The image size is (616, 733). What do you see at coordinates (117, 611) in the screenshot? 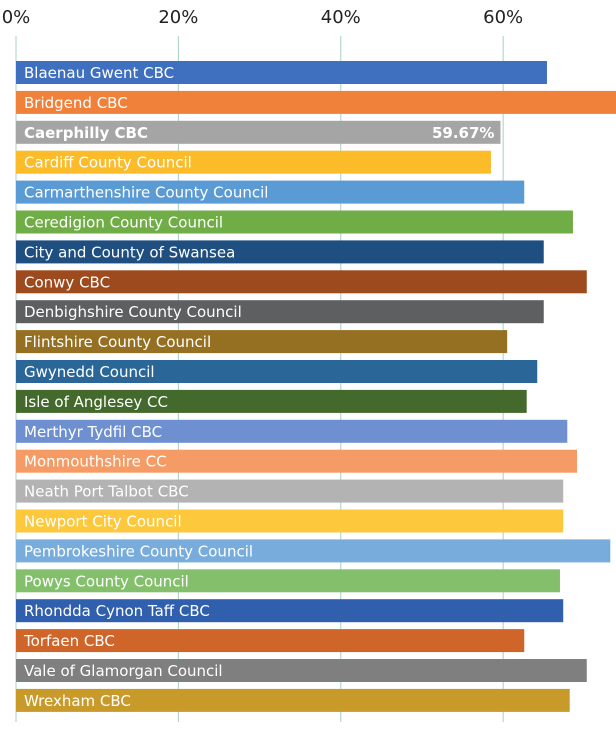
I see `category-label: Rhondda Cynon Taff CBC` at bounding box center [117, 611].